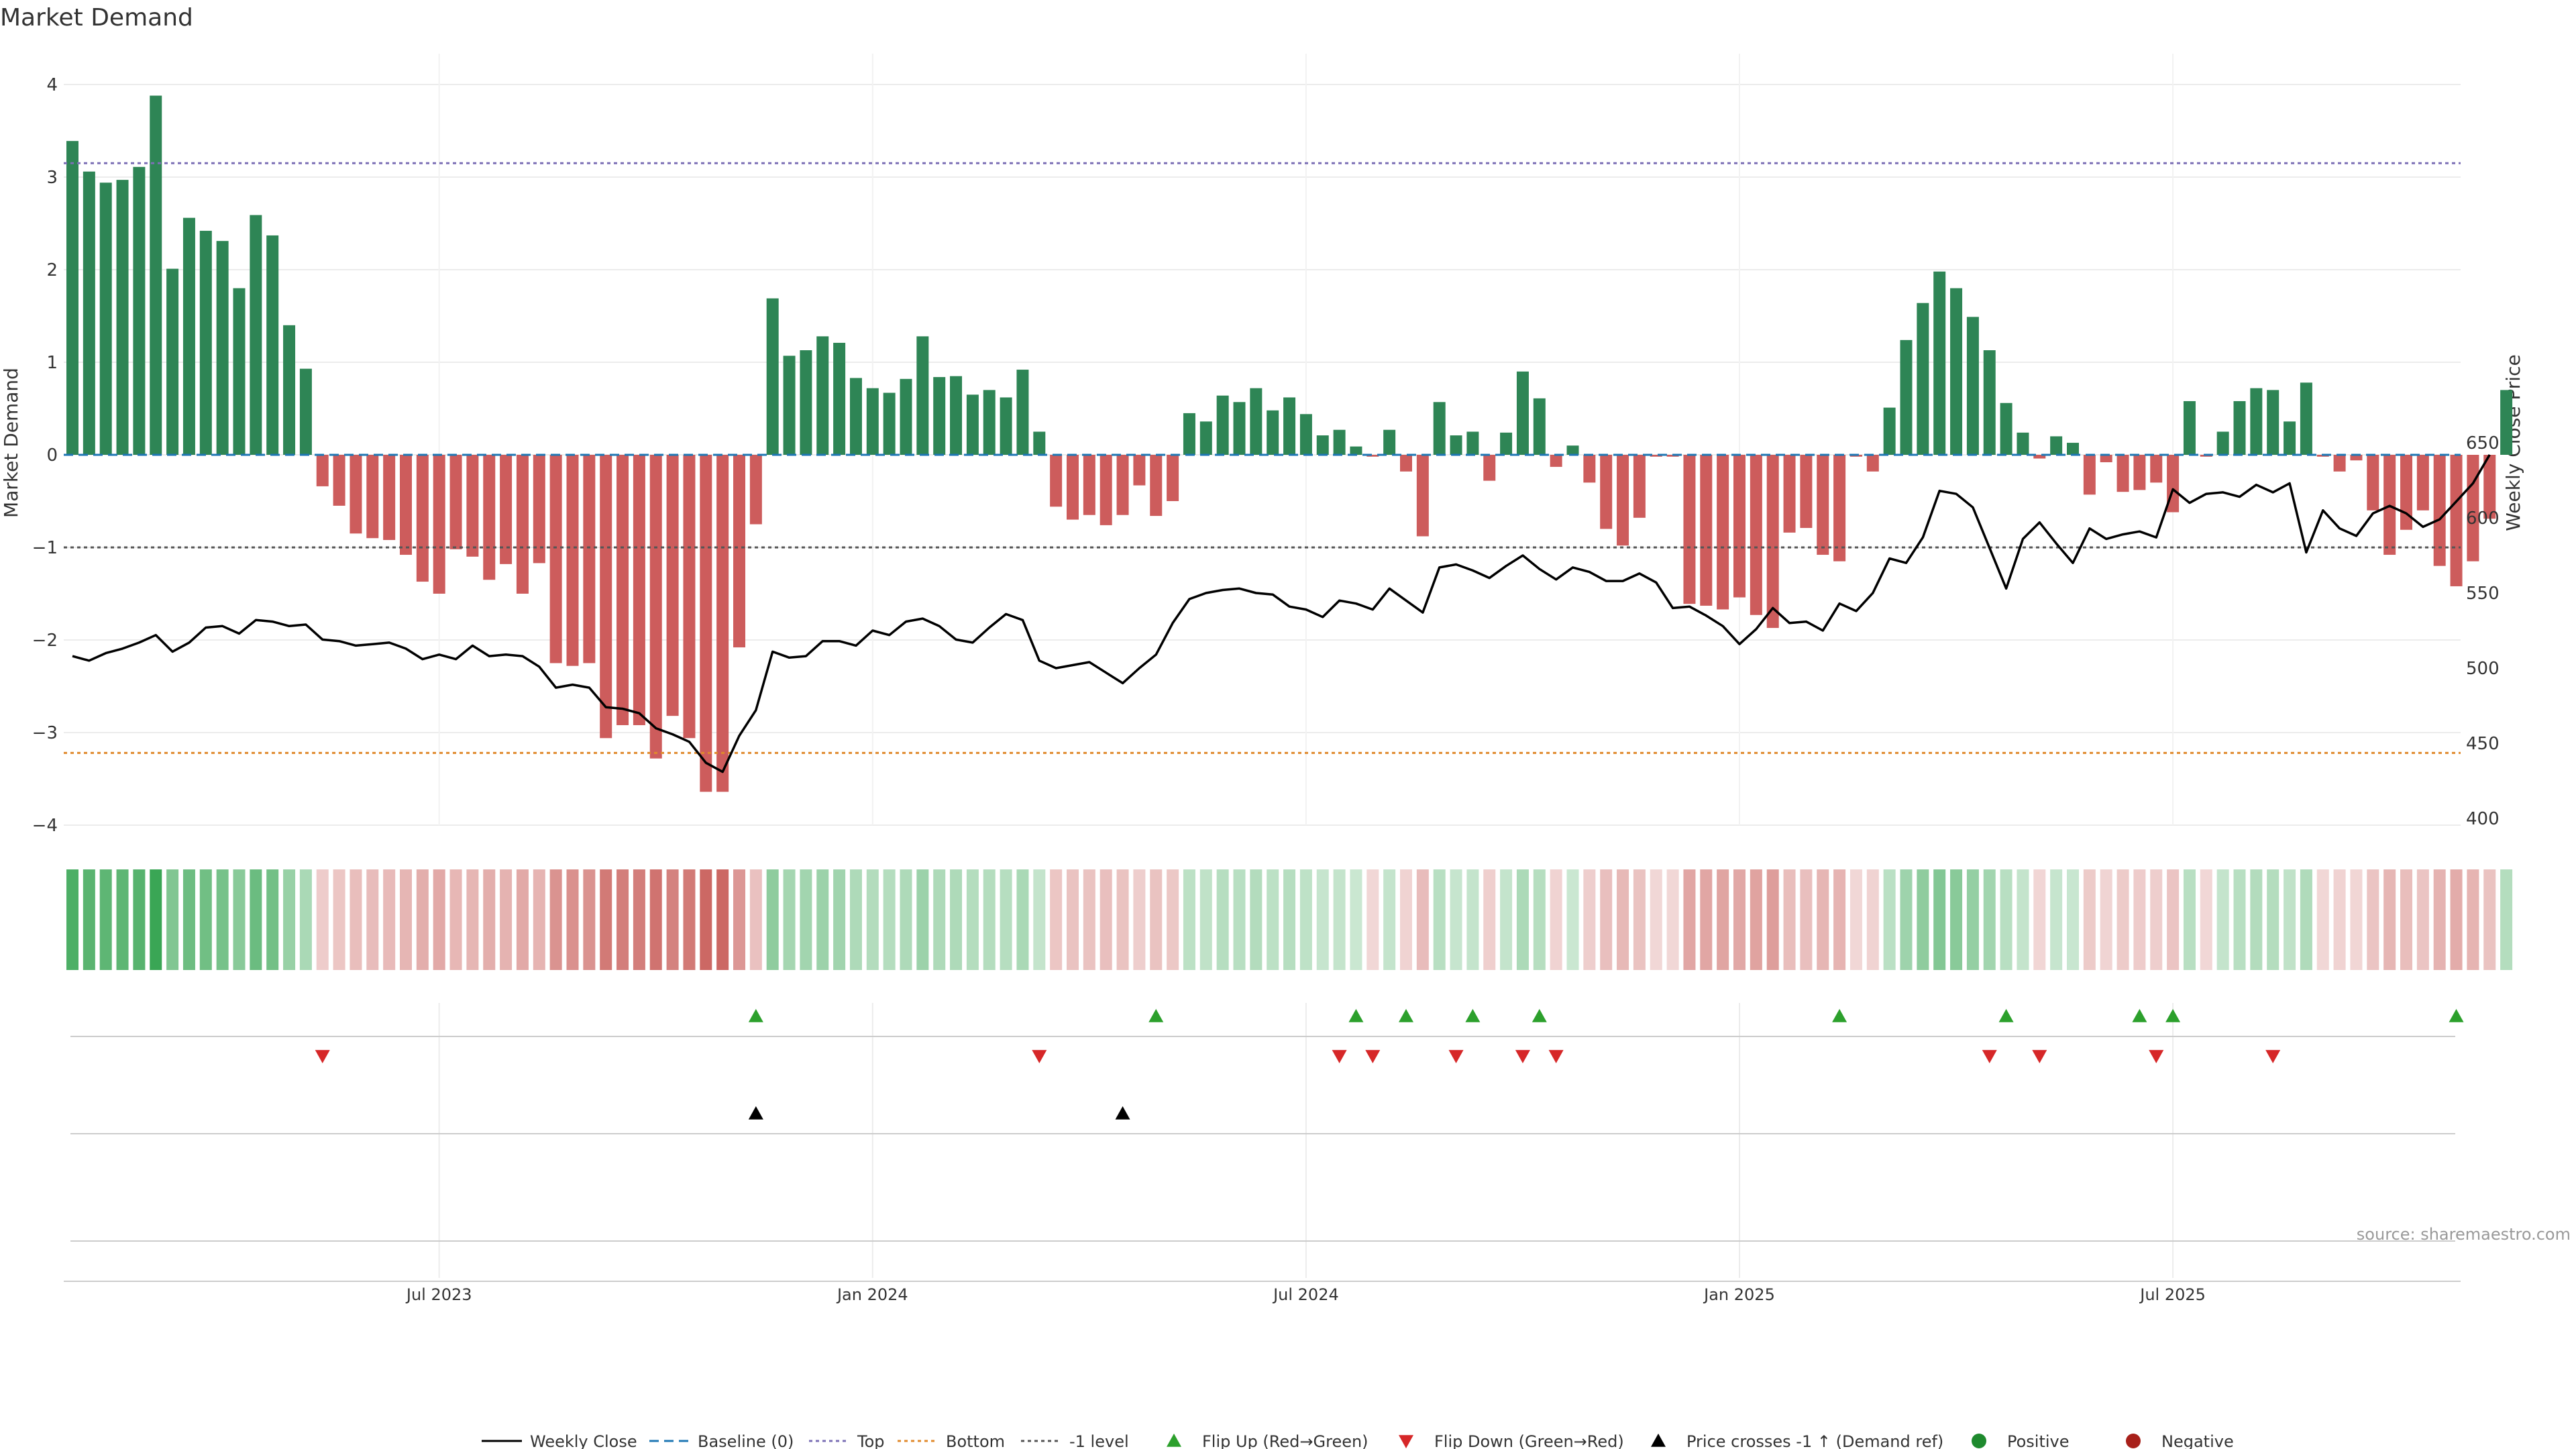 The height and width of the screenshot is (1449, 2576). What do you see at coordinates (1174, 1440) in the screenshot?
I see `legend-icon-triangle-up` at bounding box center [1174, 1440].